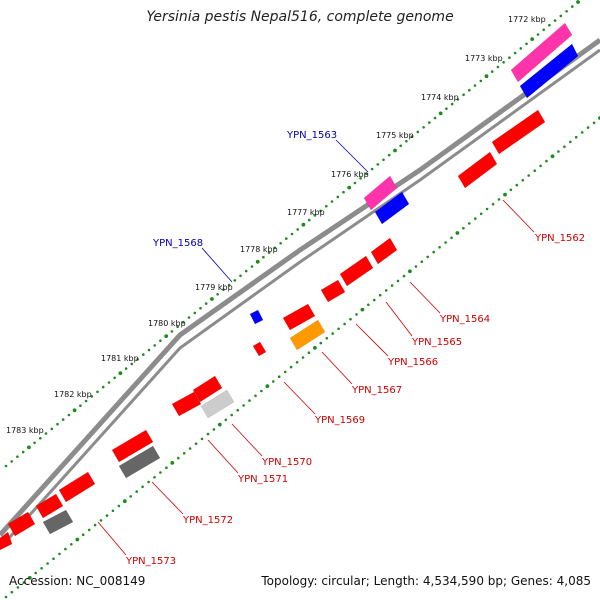 The image size is (600, 600). Describe the element at coordinates (120, 358) in the screenshot. I see `tick-label: 1781 kbp` at that location.